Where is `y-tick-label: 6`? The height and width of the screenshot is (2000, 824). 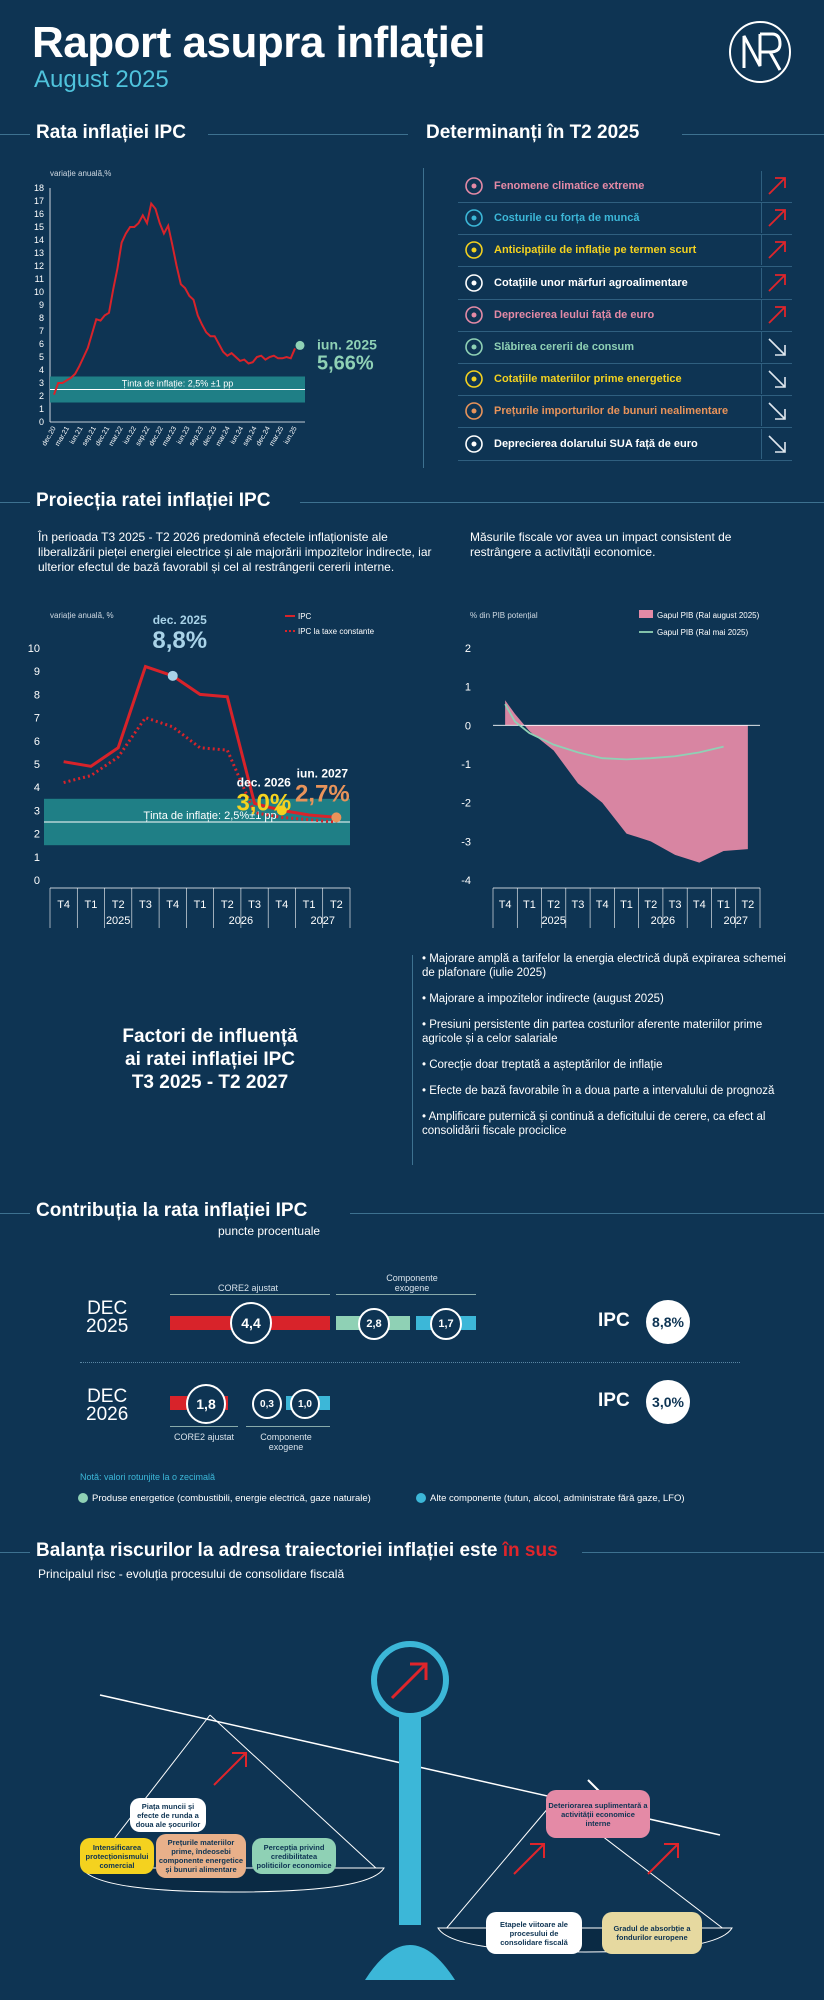 y-tick-label: 6 is located at coordinates (37, 742).